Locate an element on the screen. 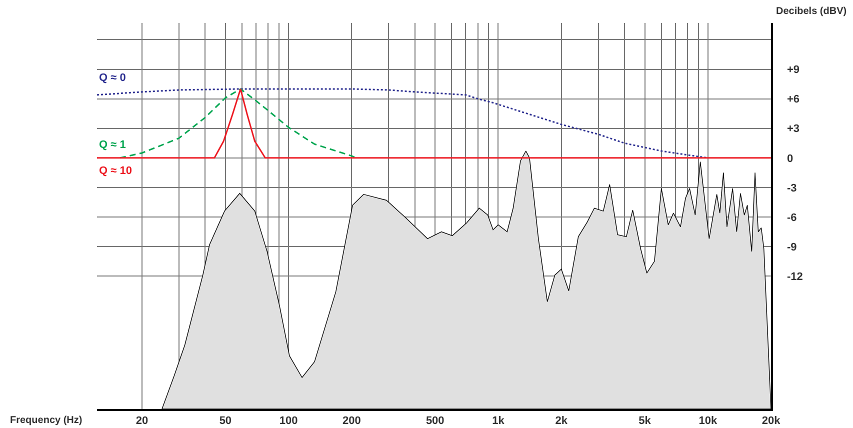 The width and height of the screenshot is (853, 428). y-tick-label: +9 is located at coordinates (793, 70).